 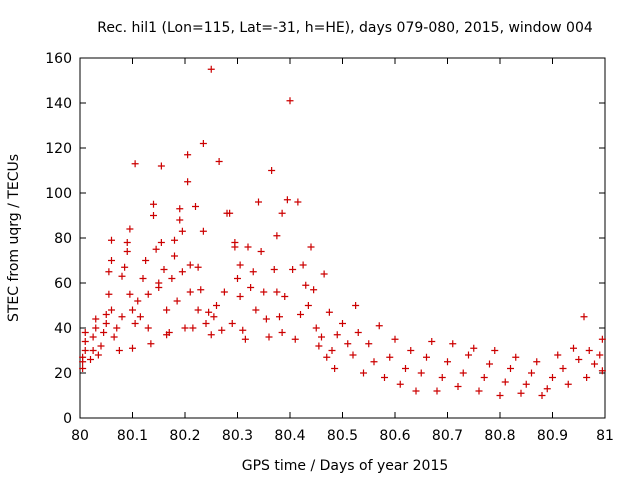 I want to click on x-tick-label: 80.6, so click(x=394, y=436).